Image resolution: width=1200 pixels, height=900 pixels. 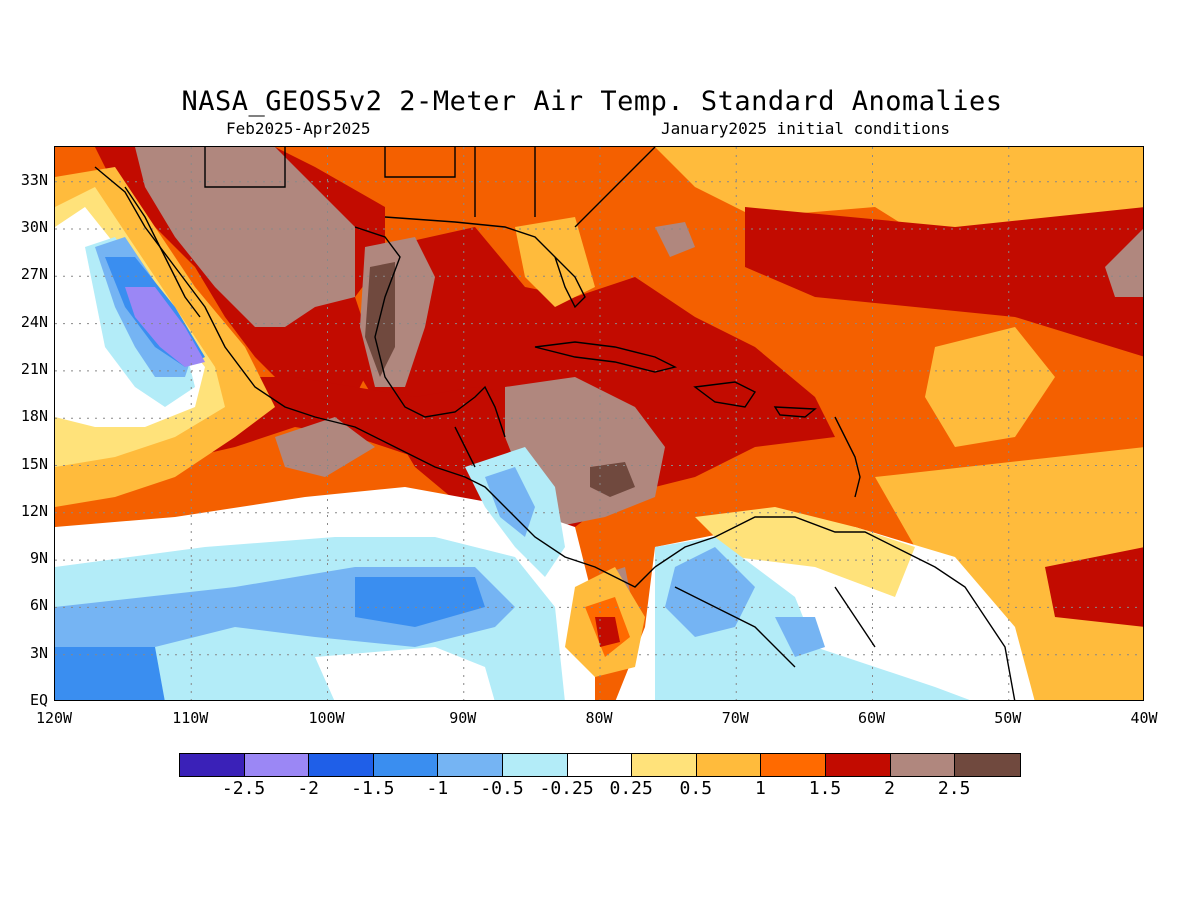 What do you see at coordinates (34, 463) in the screenshot?
I see `latitude-label: 15N` at bounding box center [34, 463].